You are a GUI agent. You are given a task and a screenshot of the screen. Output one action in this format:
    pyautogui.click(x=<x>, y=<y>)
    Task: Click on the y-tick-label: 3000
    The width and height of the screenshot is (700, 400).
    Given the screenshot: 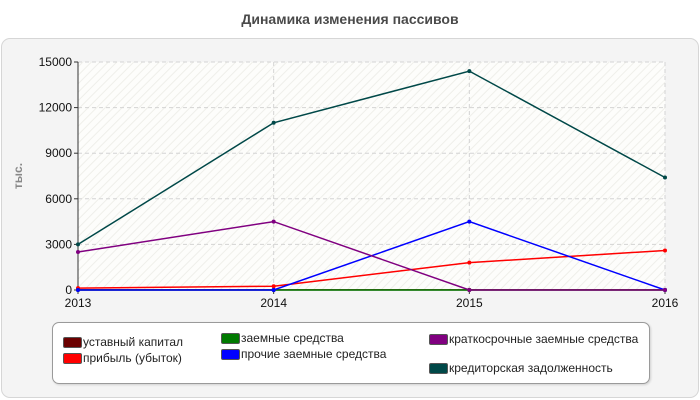 What is the action you would take?
    pyautogui.click(x=58, y=244)
    